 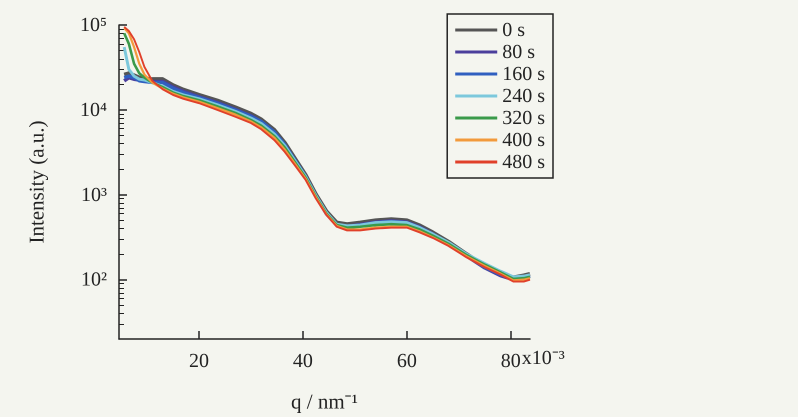 What do you see at coordinates (406, 361) in the screenshot?
I see `x-tick-label: 60` at bounding box center [406, 361].